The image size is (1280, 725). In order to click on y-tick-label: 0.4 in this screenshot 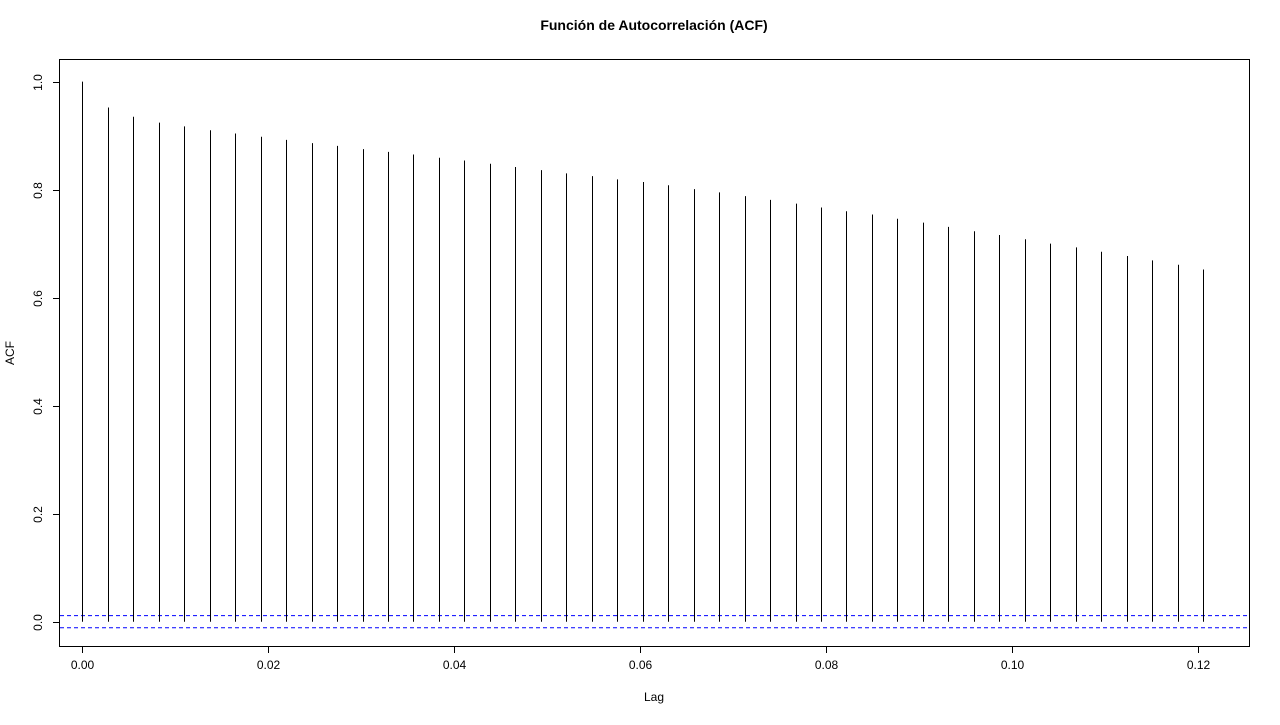, I will do `click(38, 406)`.